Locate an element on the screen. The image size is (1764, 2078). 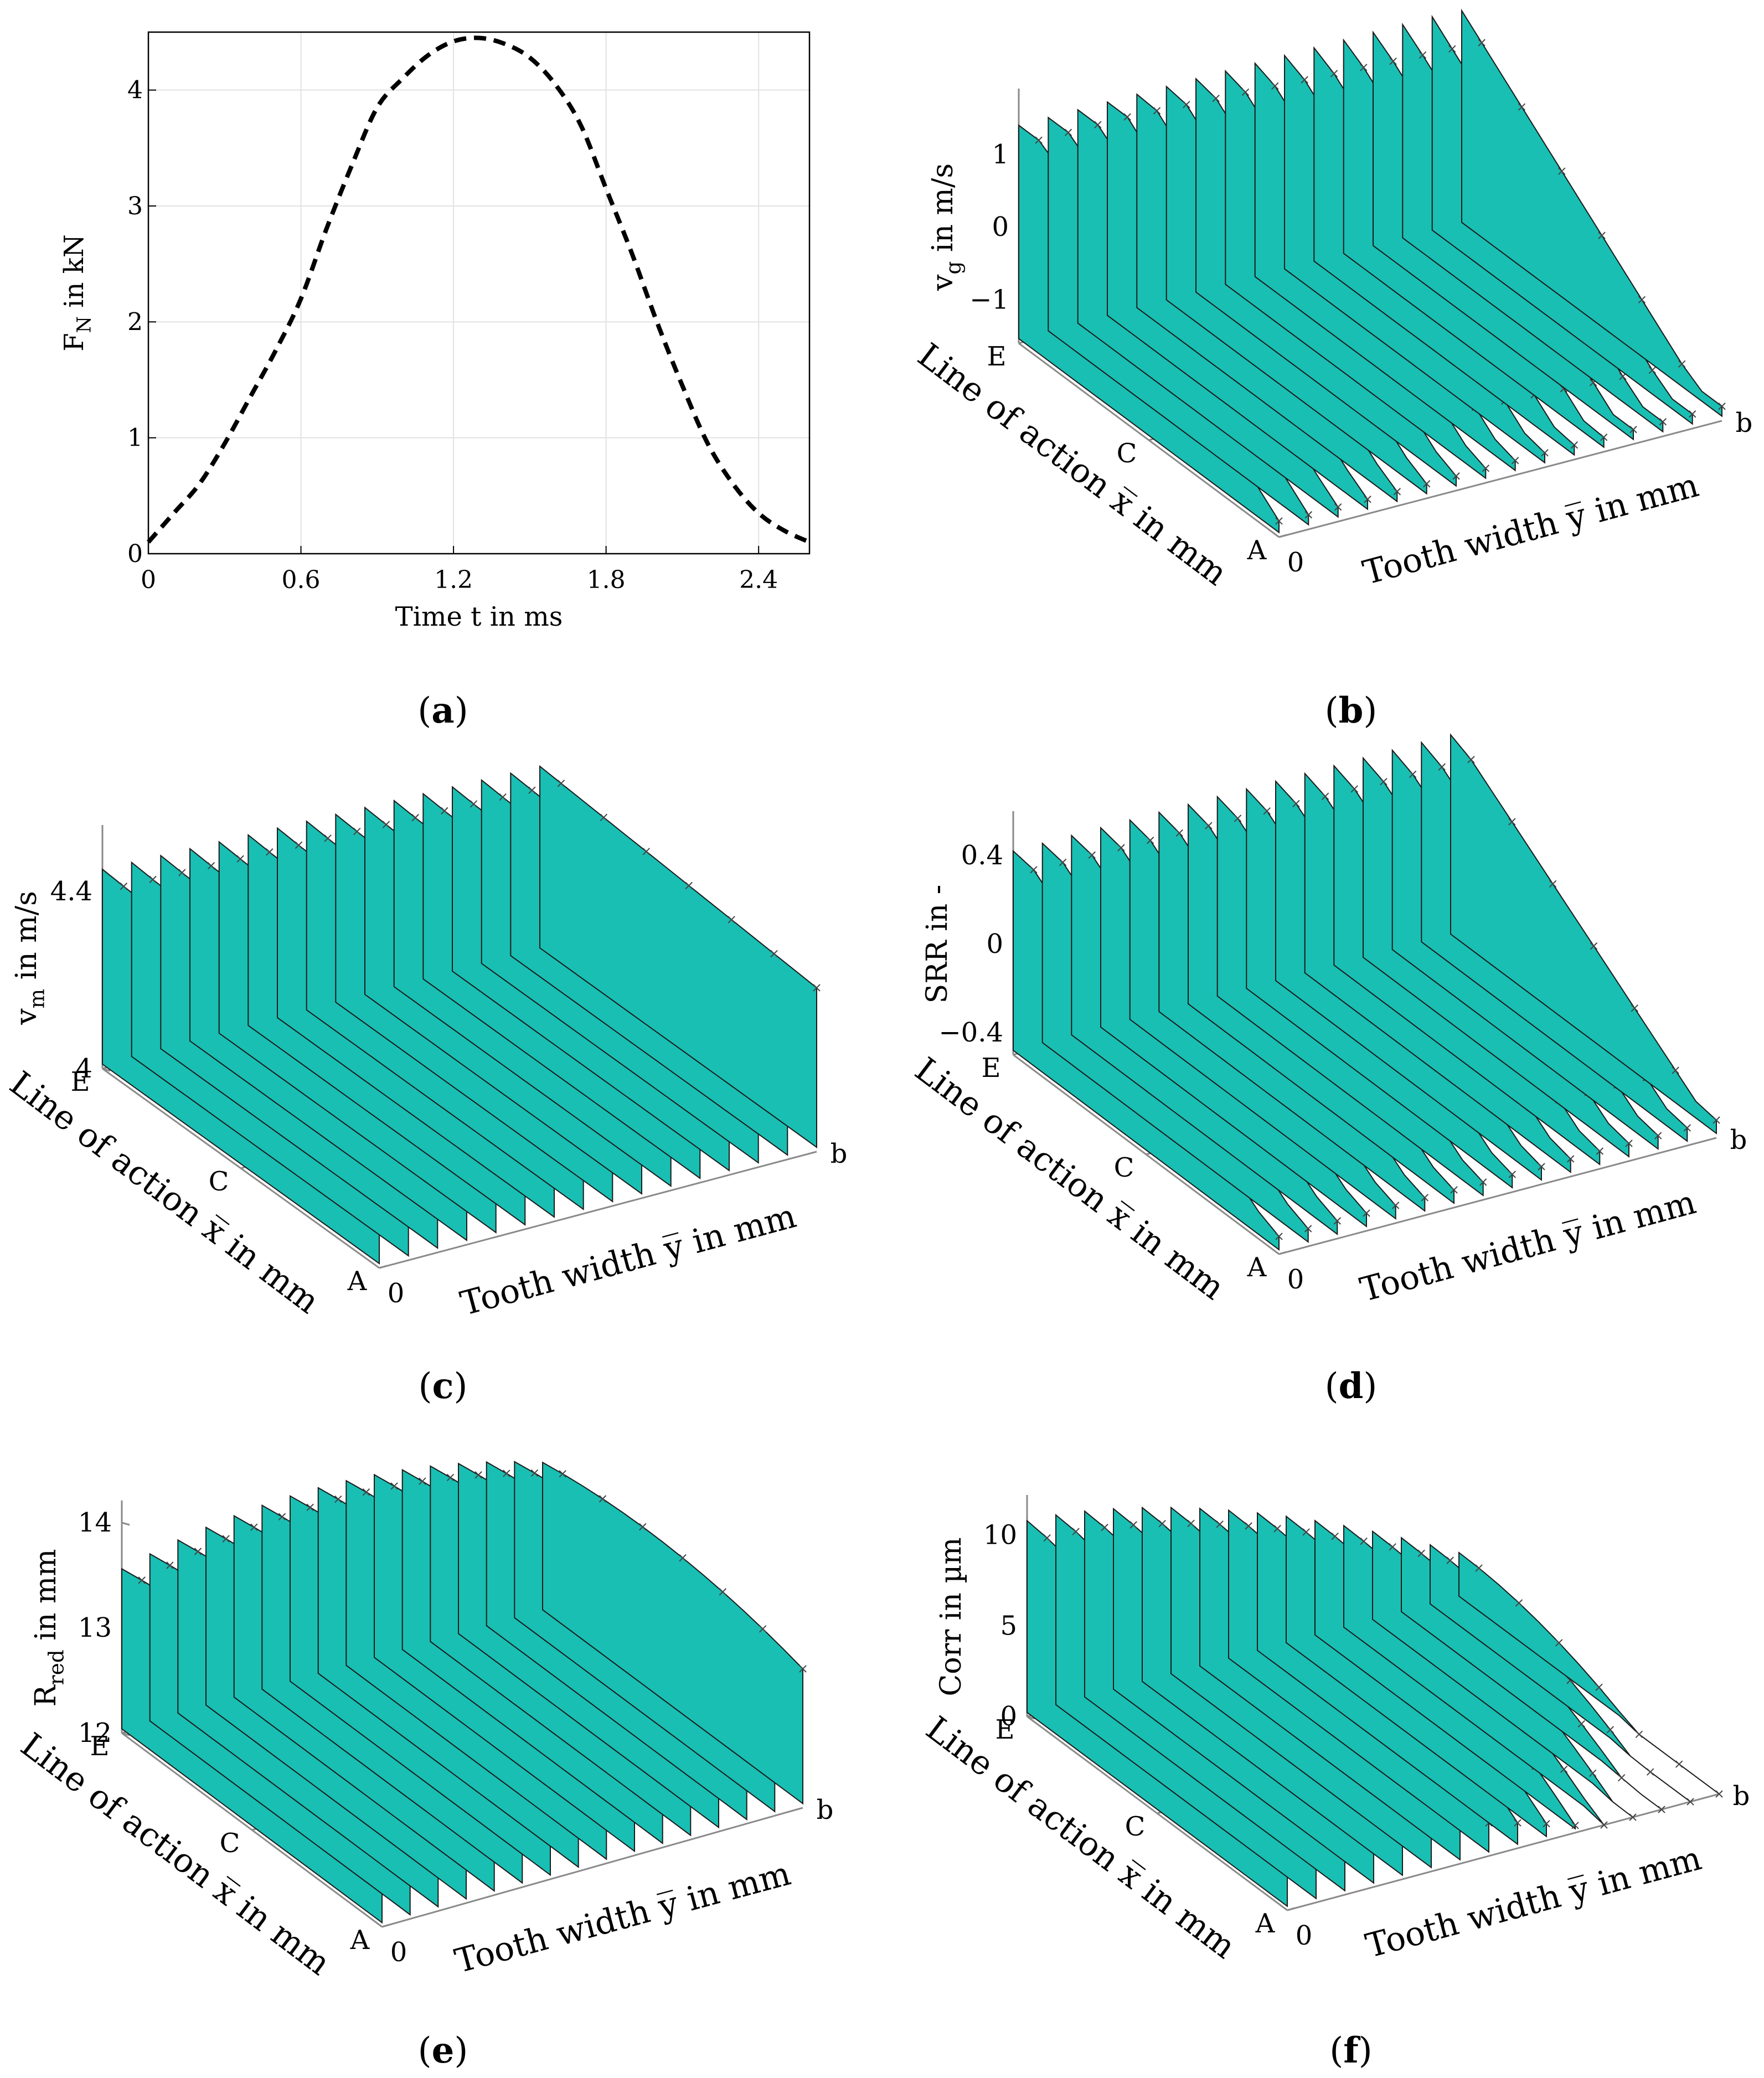
x-tick-label: 2.4 is located at coordinates (758, 580).